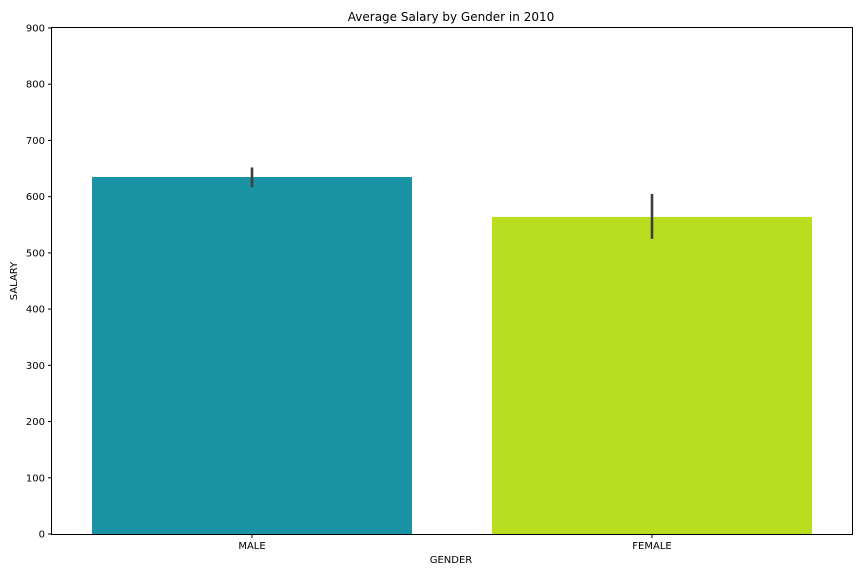 The width and height of the screenshot is (864, 576). Describe the element at coordinates (35, 366) in the screenshot. I see `y-tick-label: 300` at that location.